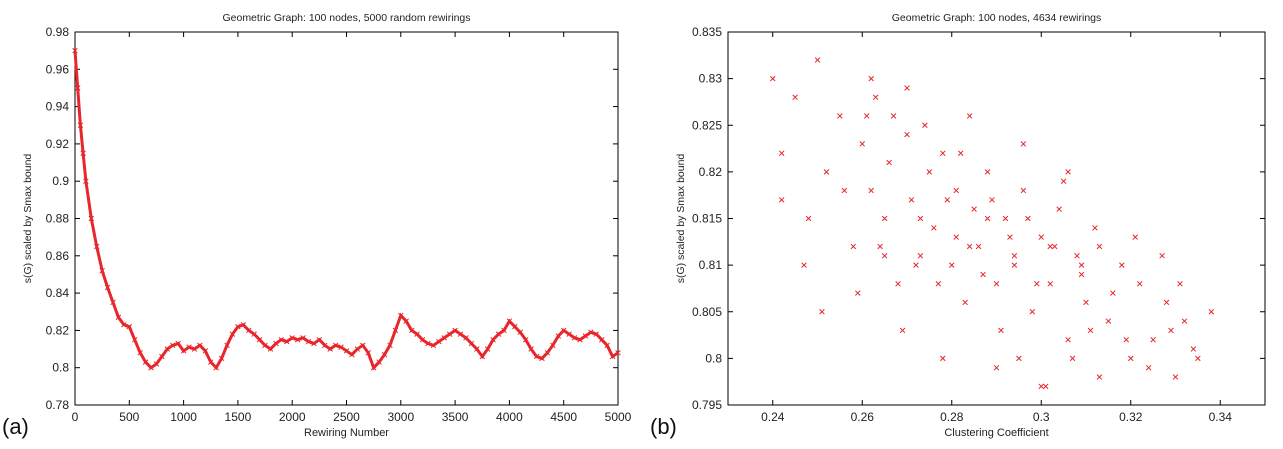 The width and height of the screenshot is (1283, 449). Describe the element at coordinates (563, 417) in the screenshot. I see `x-tick-label: 4500` at that location.